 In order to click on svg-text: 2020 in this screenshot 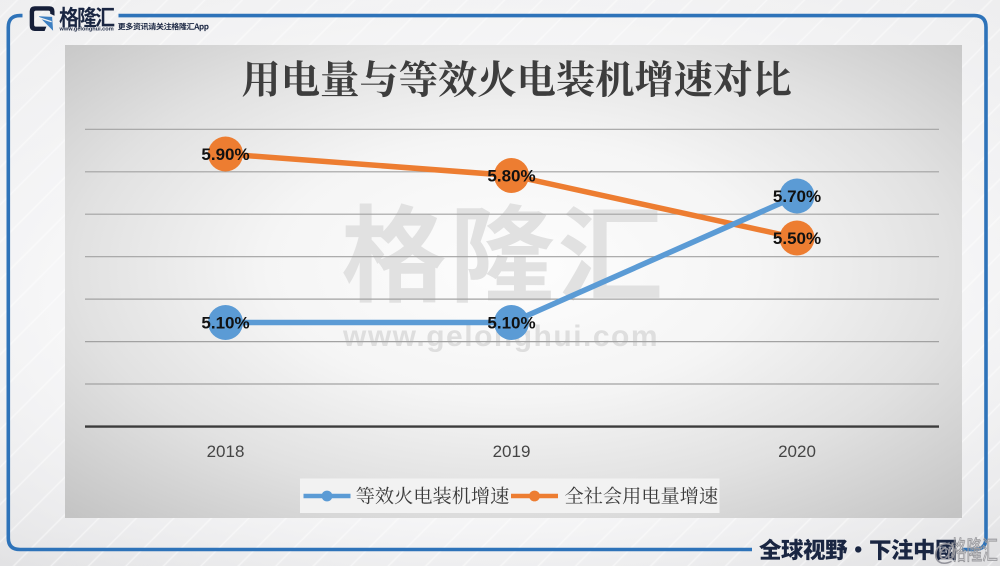, I will do `click(797, 451)`.